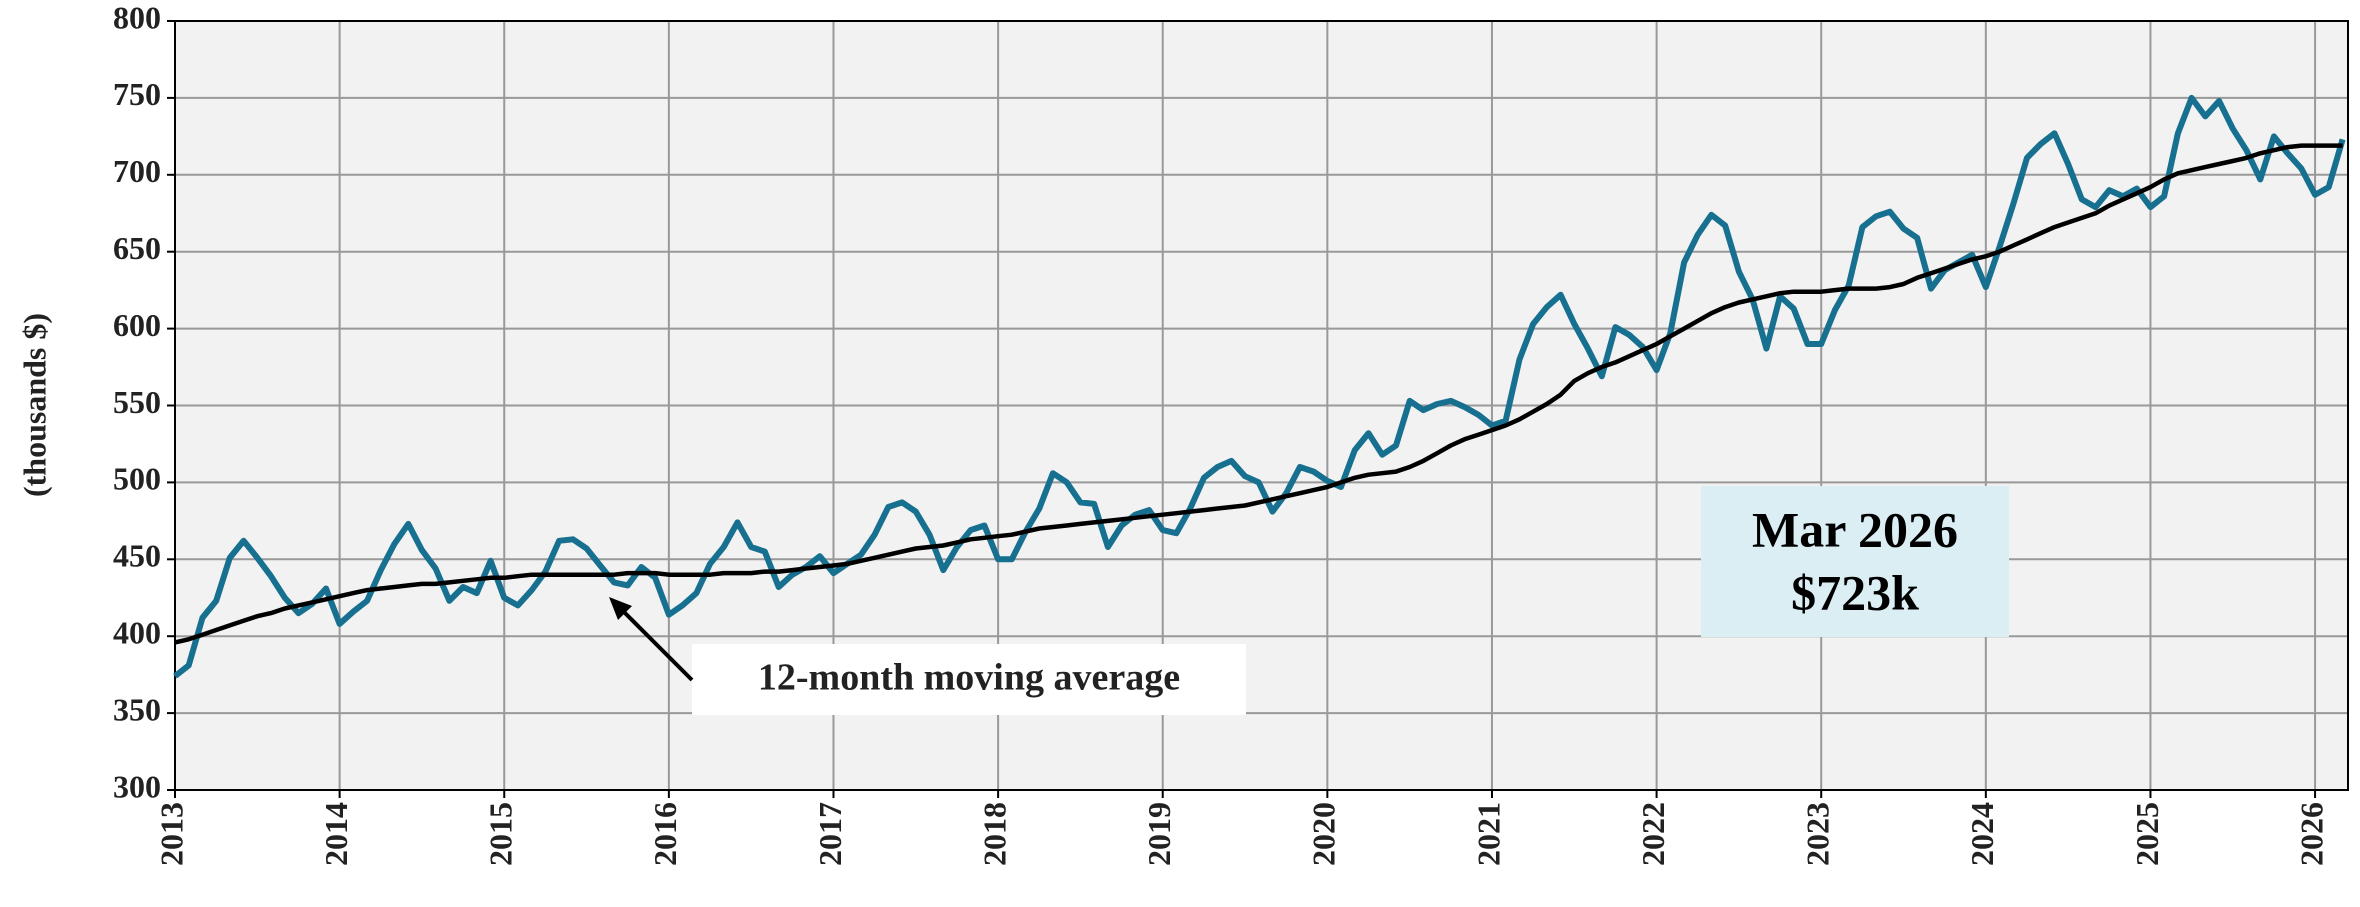  Describe the element at coordinates (501, 834) in the screenshot. I see `x-tick-label: 2015` at that location.